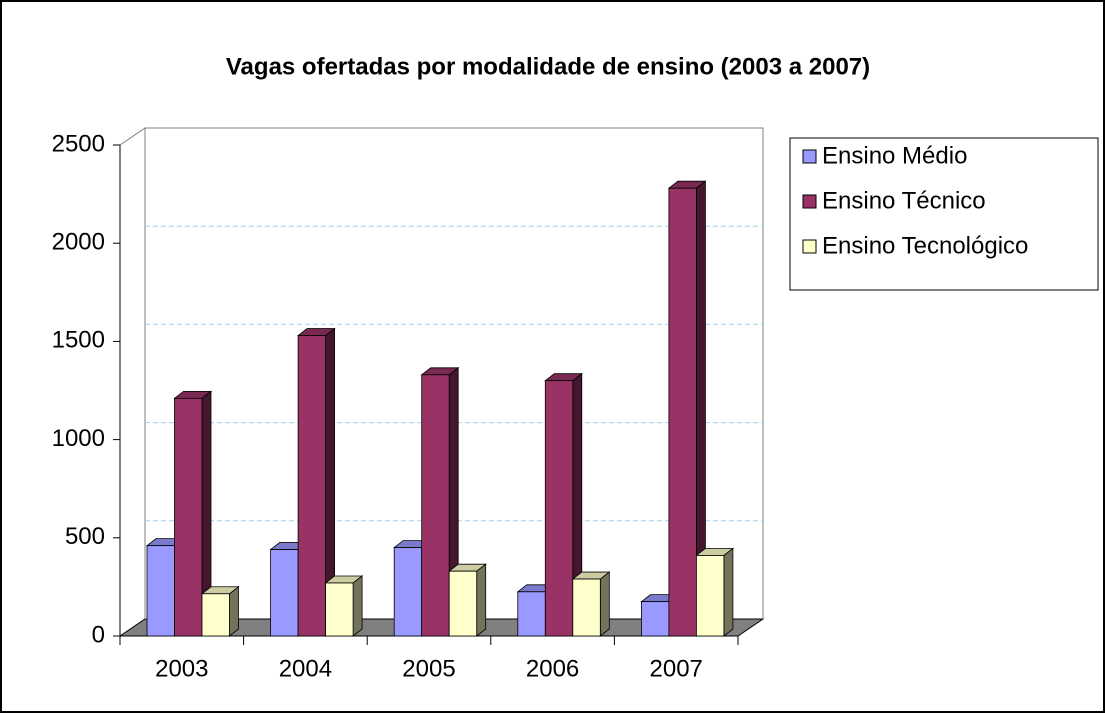  I want to click on legend, so click(944, 214).